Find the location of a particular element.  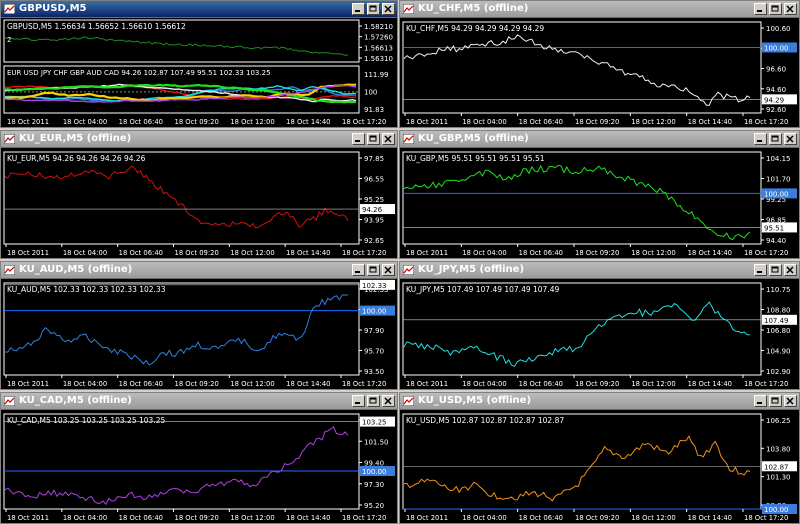

chart-header: KU_CAD,M5 103.25 103.25 103.25 103.25 is located at coordinates (86, 420).